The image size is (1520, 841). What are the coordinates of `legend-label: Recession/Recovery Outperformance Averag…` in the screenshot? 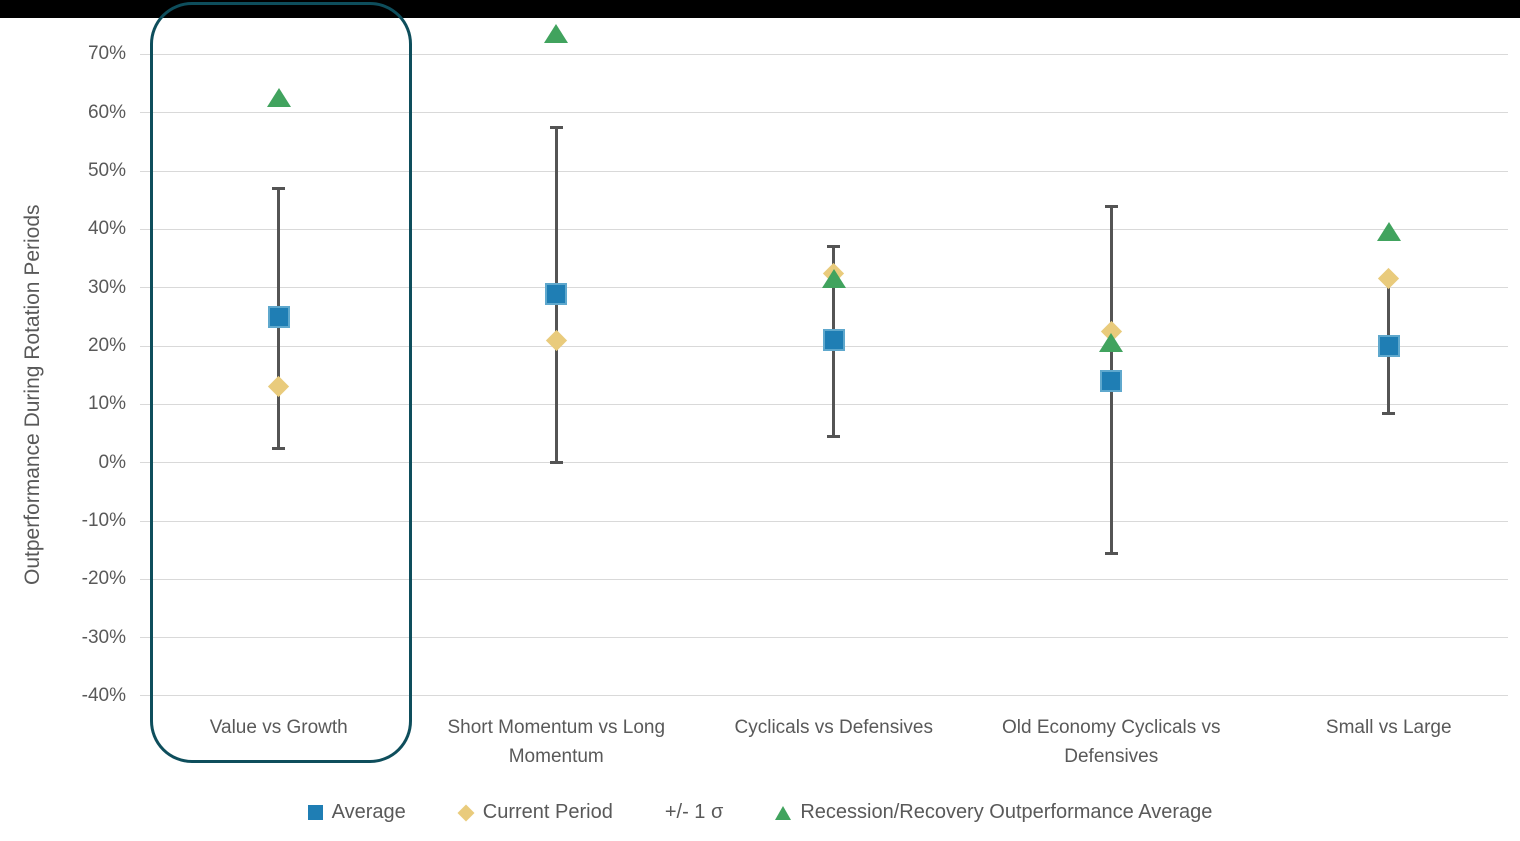 It's located at (1006, 812).